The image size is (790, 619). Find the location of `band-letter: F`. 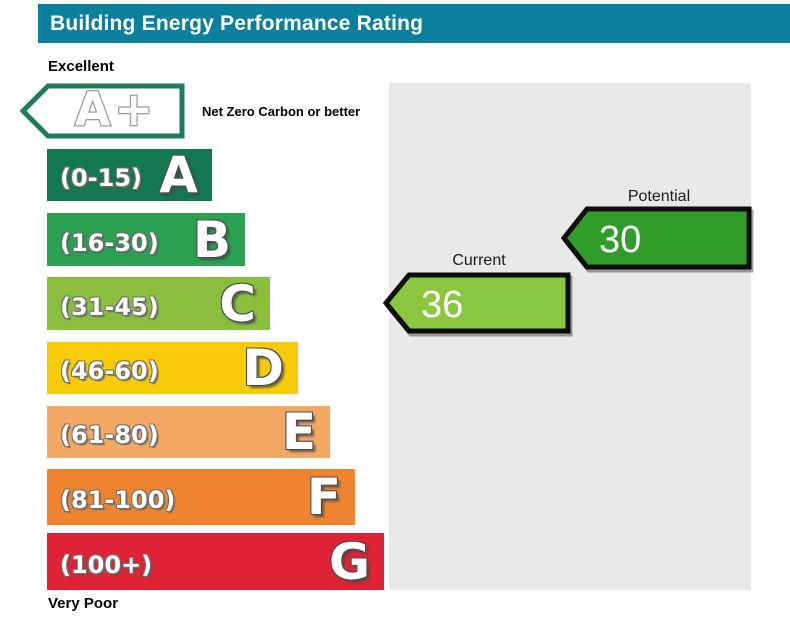

band-letter: F is located at coordinates (323, 497).